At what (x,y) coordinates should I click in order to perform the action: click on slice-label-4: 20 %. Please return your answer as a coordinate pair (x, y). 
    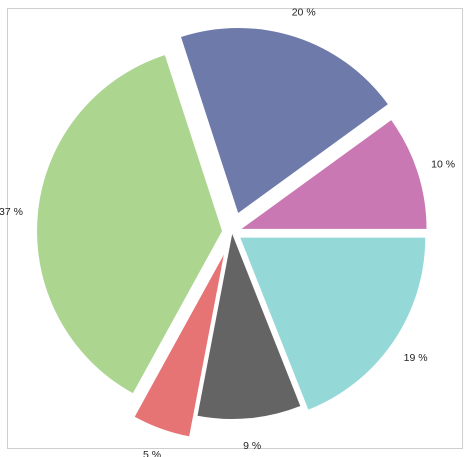
    Looking at the image, I should click on (304, 12).